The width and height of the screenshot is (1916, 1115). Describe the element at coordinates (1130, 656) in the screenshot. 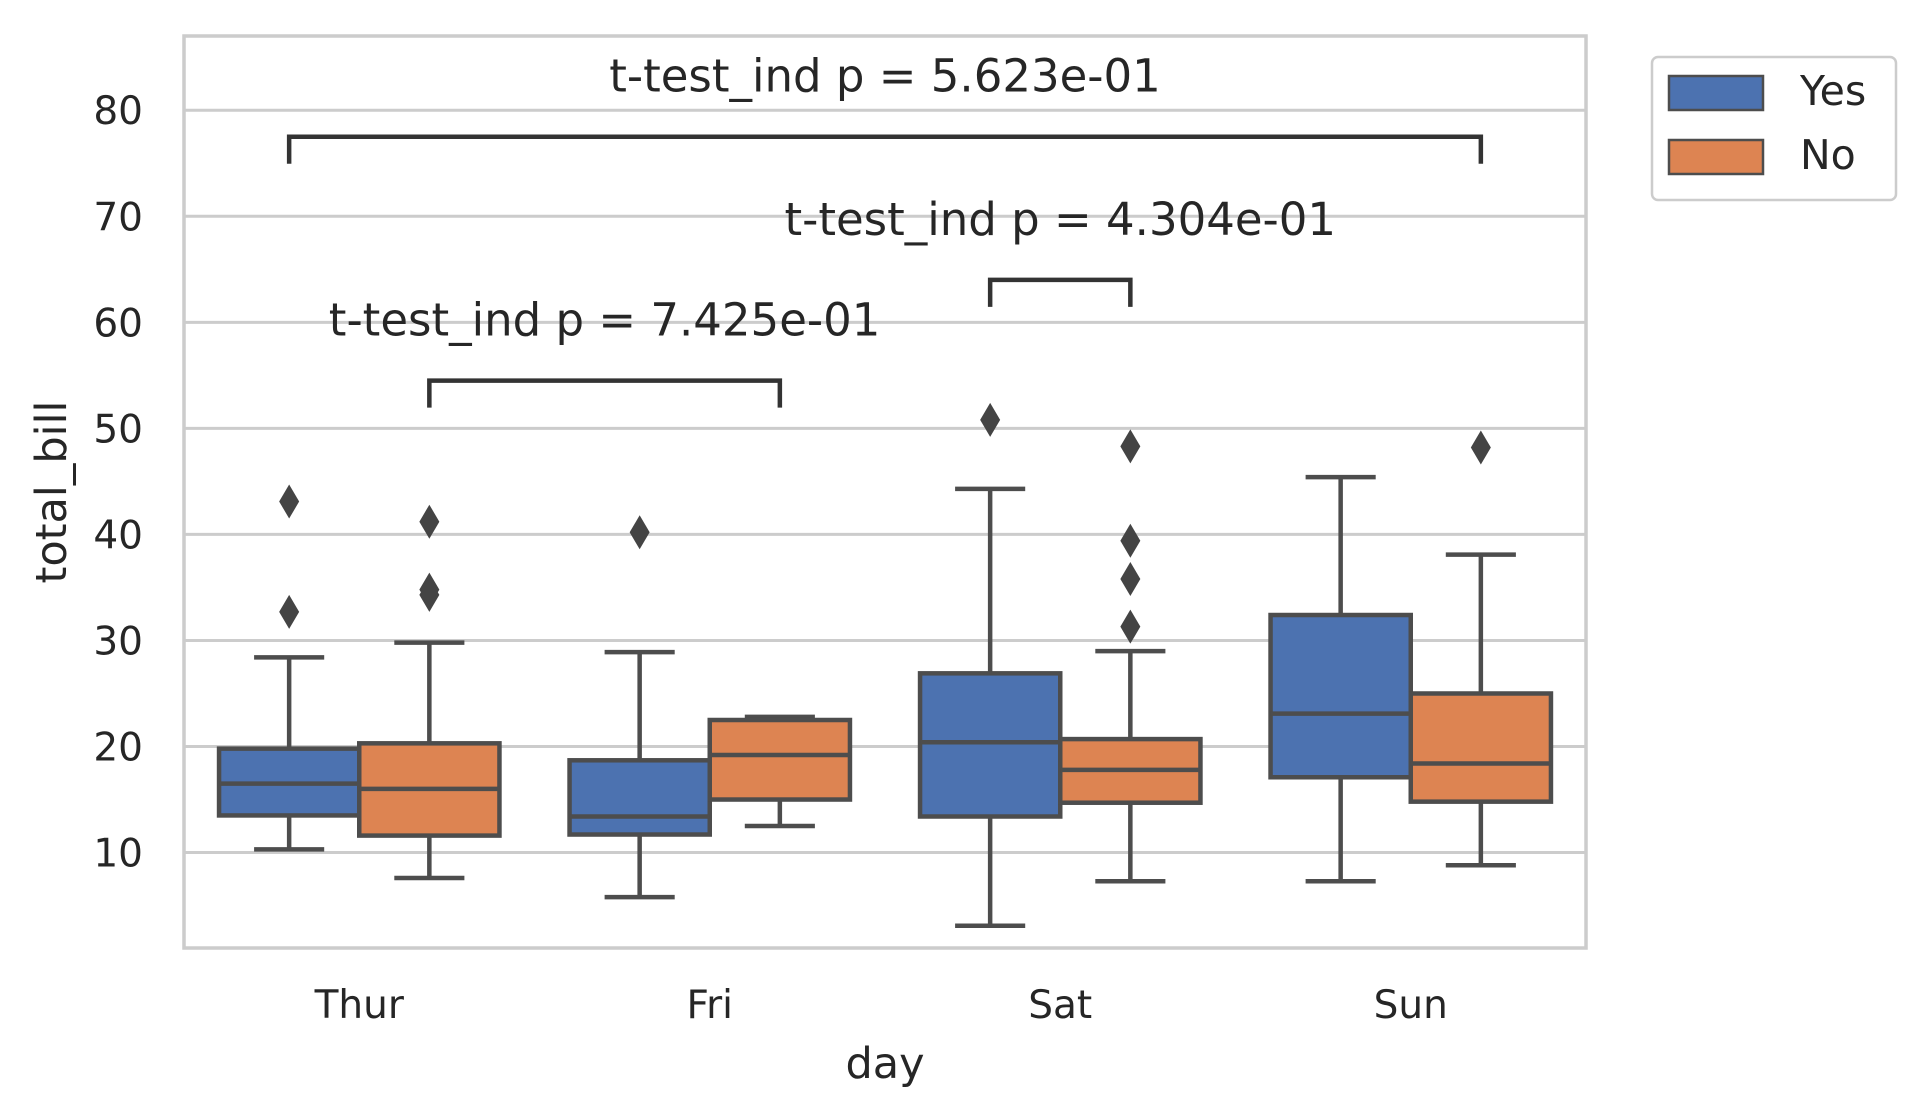

I see `box-no-sat` at that location.